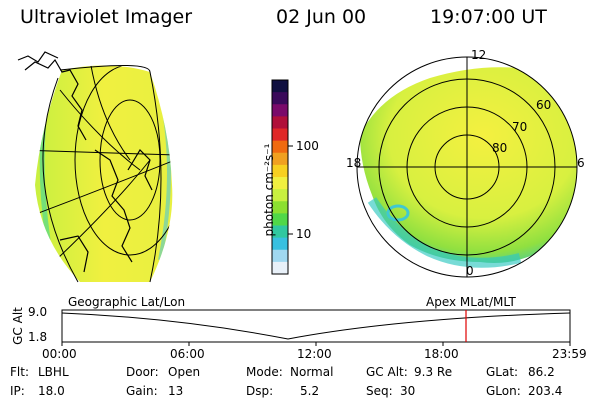 Image resolution: width=600 pixels, height=400 pixels. What do you see at coordinates (307, 146) in the screenshot?
I see `colorbar-tick-100: 100` at bounding box center [307, 146].